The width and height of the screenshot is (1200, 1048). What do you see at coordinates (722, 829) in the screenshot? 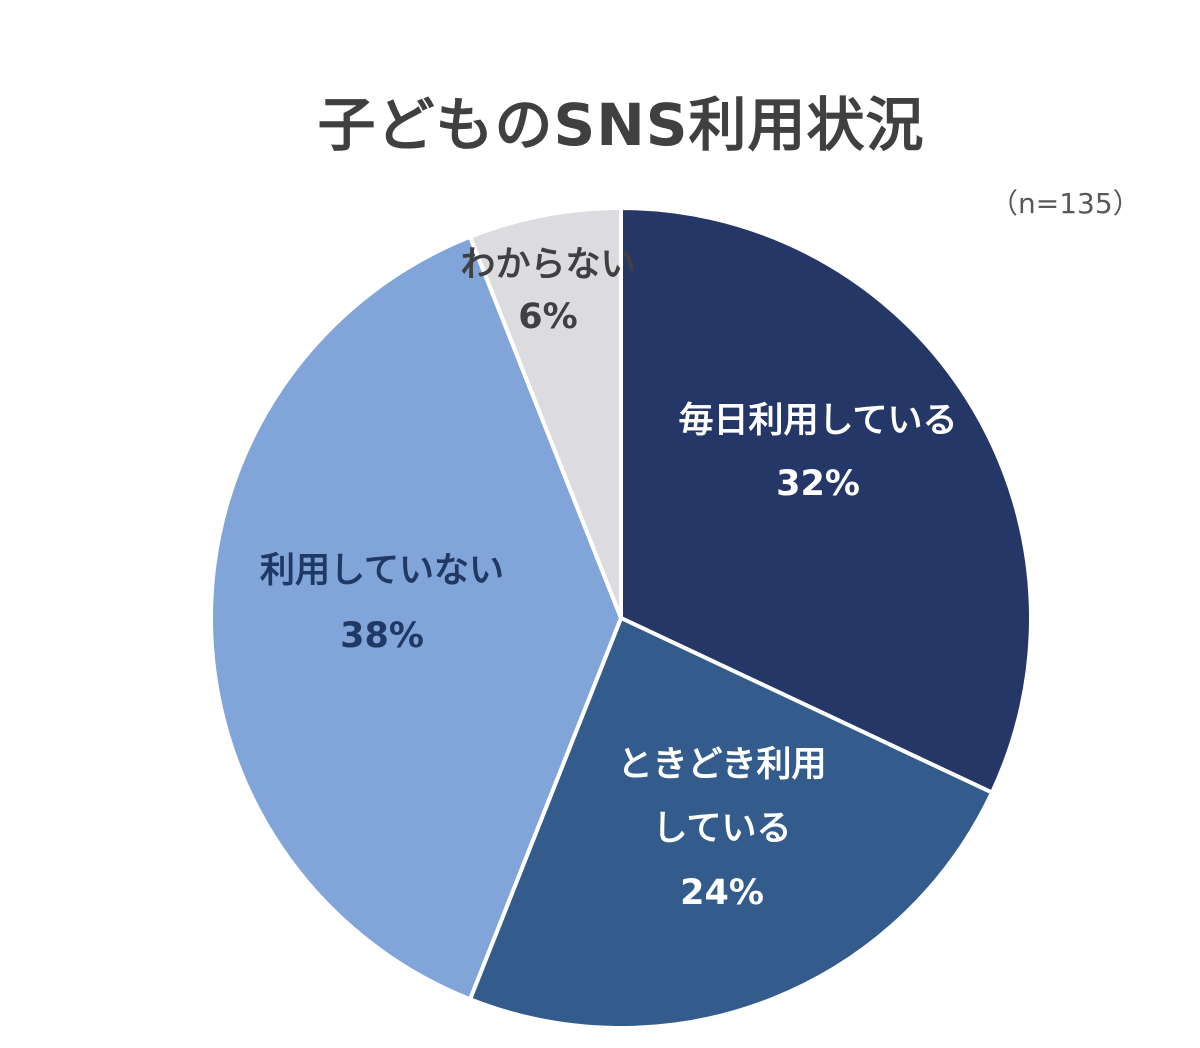
I see `slice-category-label-2: している` at bounding box center [722, 829].